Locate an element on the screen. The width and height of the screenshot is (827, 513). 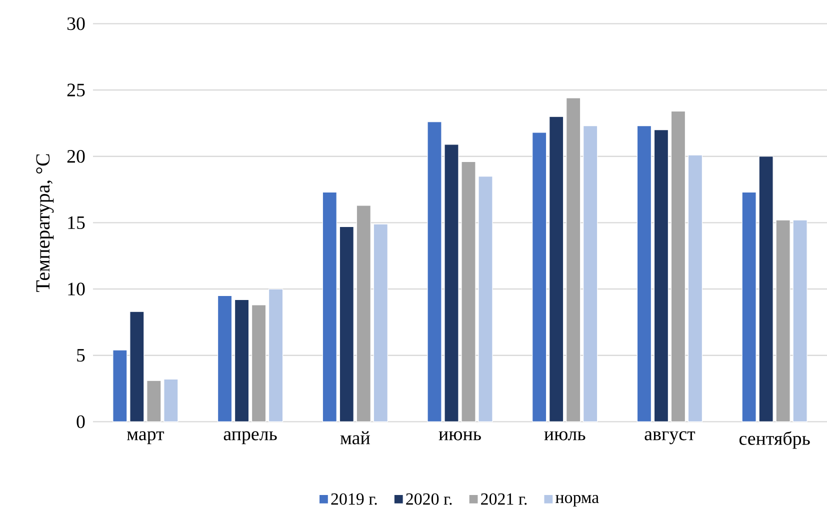
y-tick-label: 10 is located at coordinates (76, 289).